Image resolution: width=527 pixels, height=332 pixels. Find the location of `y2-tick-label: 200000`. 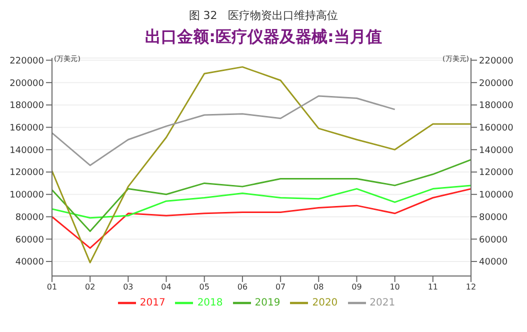

y2-tick-label: 200000 is located at coordinates (496, 83).